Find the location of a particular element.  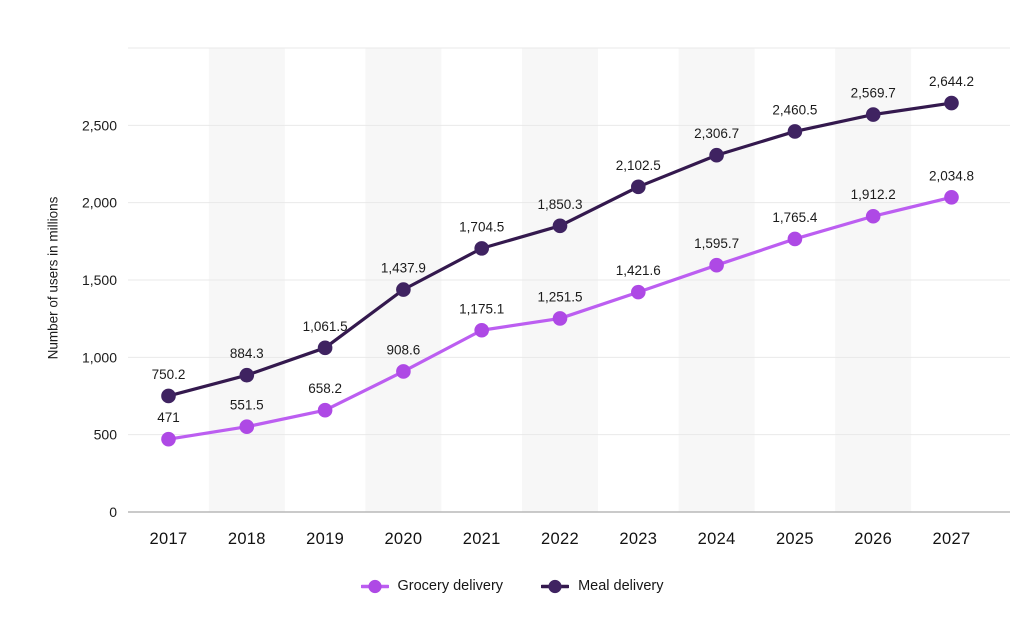

meal-delivery-value-label: 2,102.5 is located at coordinates (638, 165).